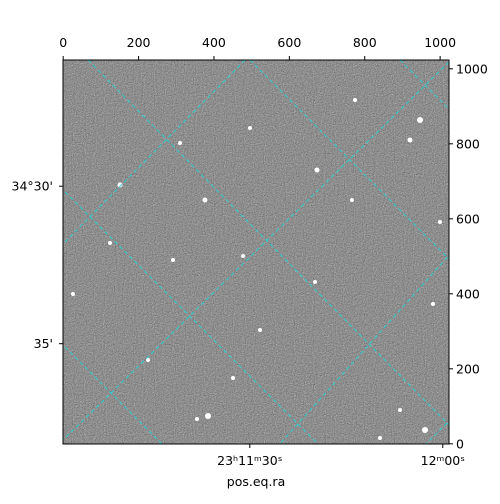 The height and width of the screenshot is (504, 500). Describe the element at coordinates (472, 68) in the screenshot. I see `y-tick-label: 1000` at that location.